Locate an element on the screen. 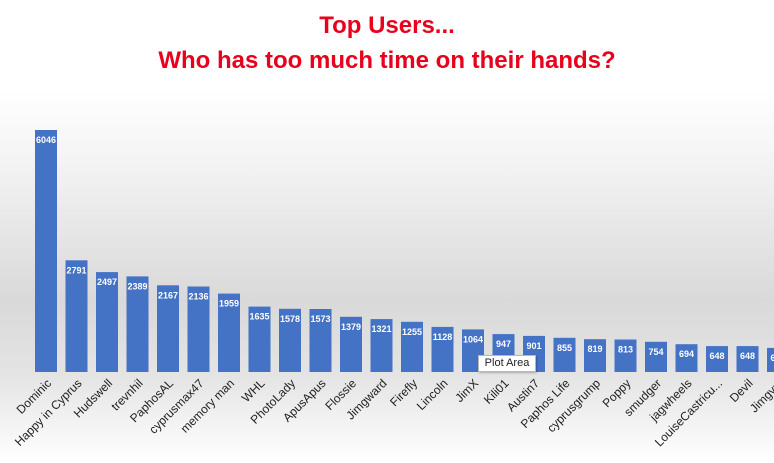 This screenshot has width=774, height=463. value-label-13: 1128 is located at coordinates (443, 337).